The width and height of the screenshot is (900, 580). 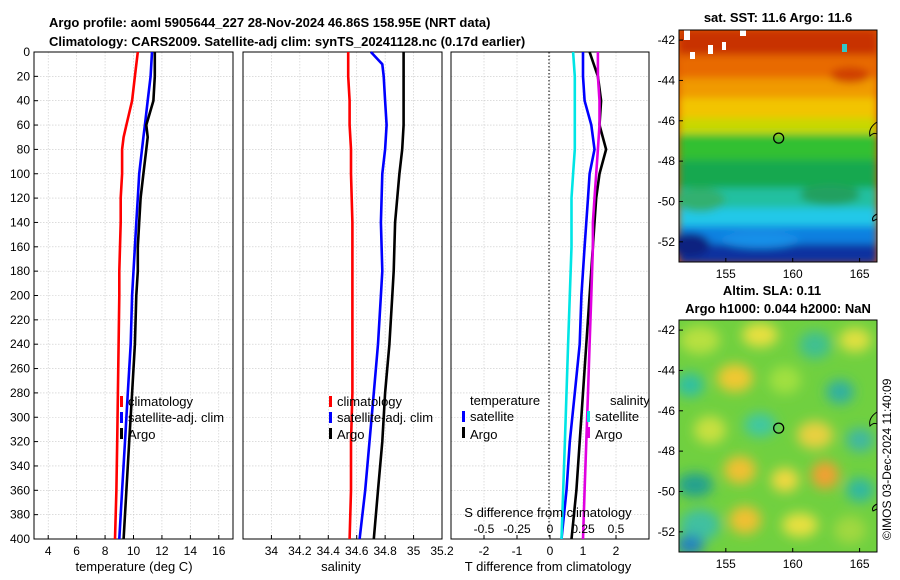 What do you see at coordinates (483, 434) in the screenshot?
I see `legend-label-temp-argo: Argo` at bounding box center [483, 434].